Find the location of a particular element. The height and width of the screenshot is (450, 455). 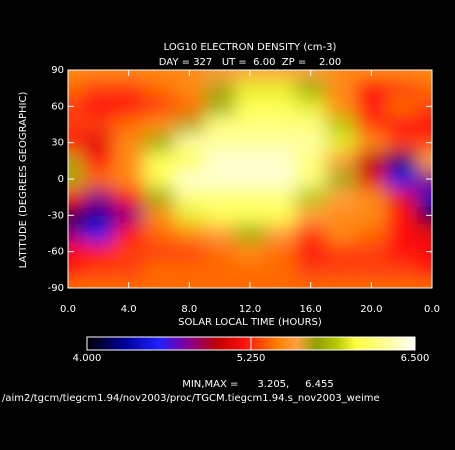

x-axis-label: SOLAR LOCAL TIME (HOURS) is located at coordinates (250, 322).